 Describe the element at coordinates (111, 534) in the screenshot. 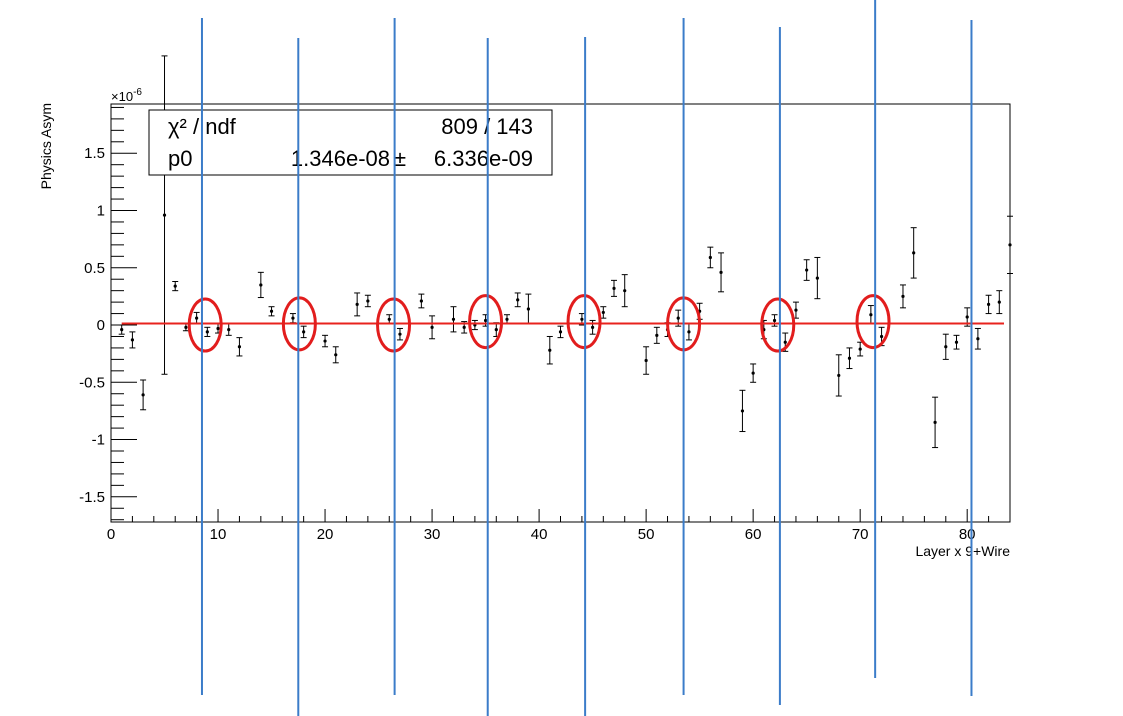

I see `x-tick-label: 0` at that location.